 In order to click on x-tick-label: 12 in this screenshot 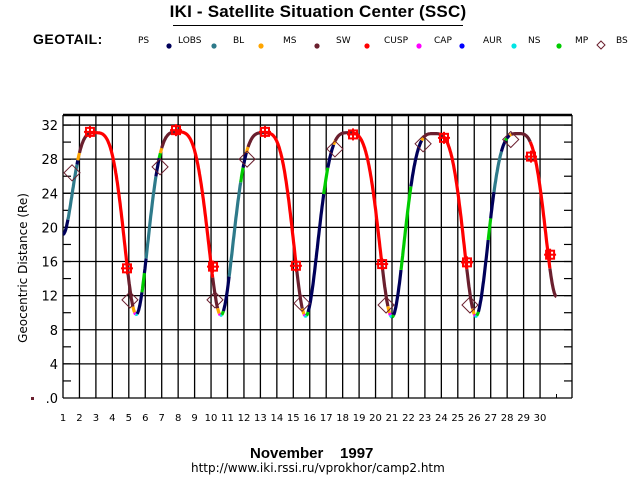, I will do `click(244, 418)`.